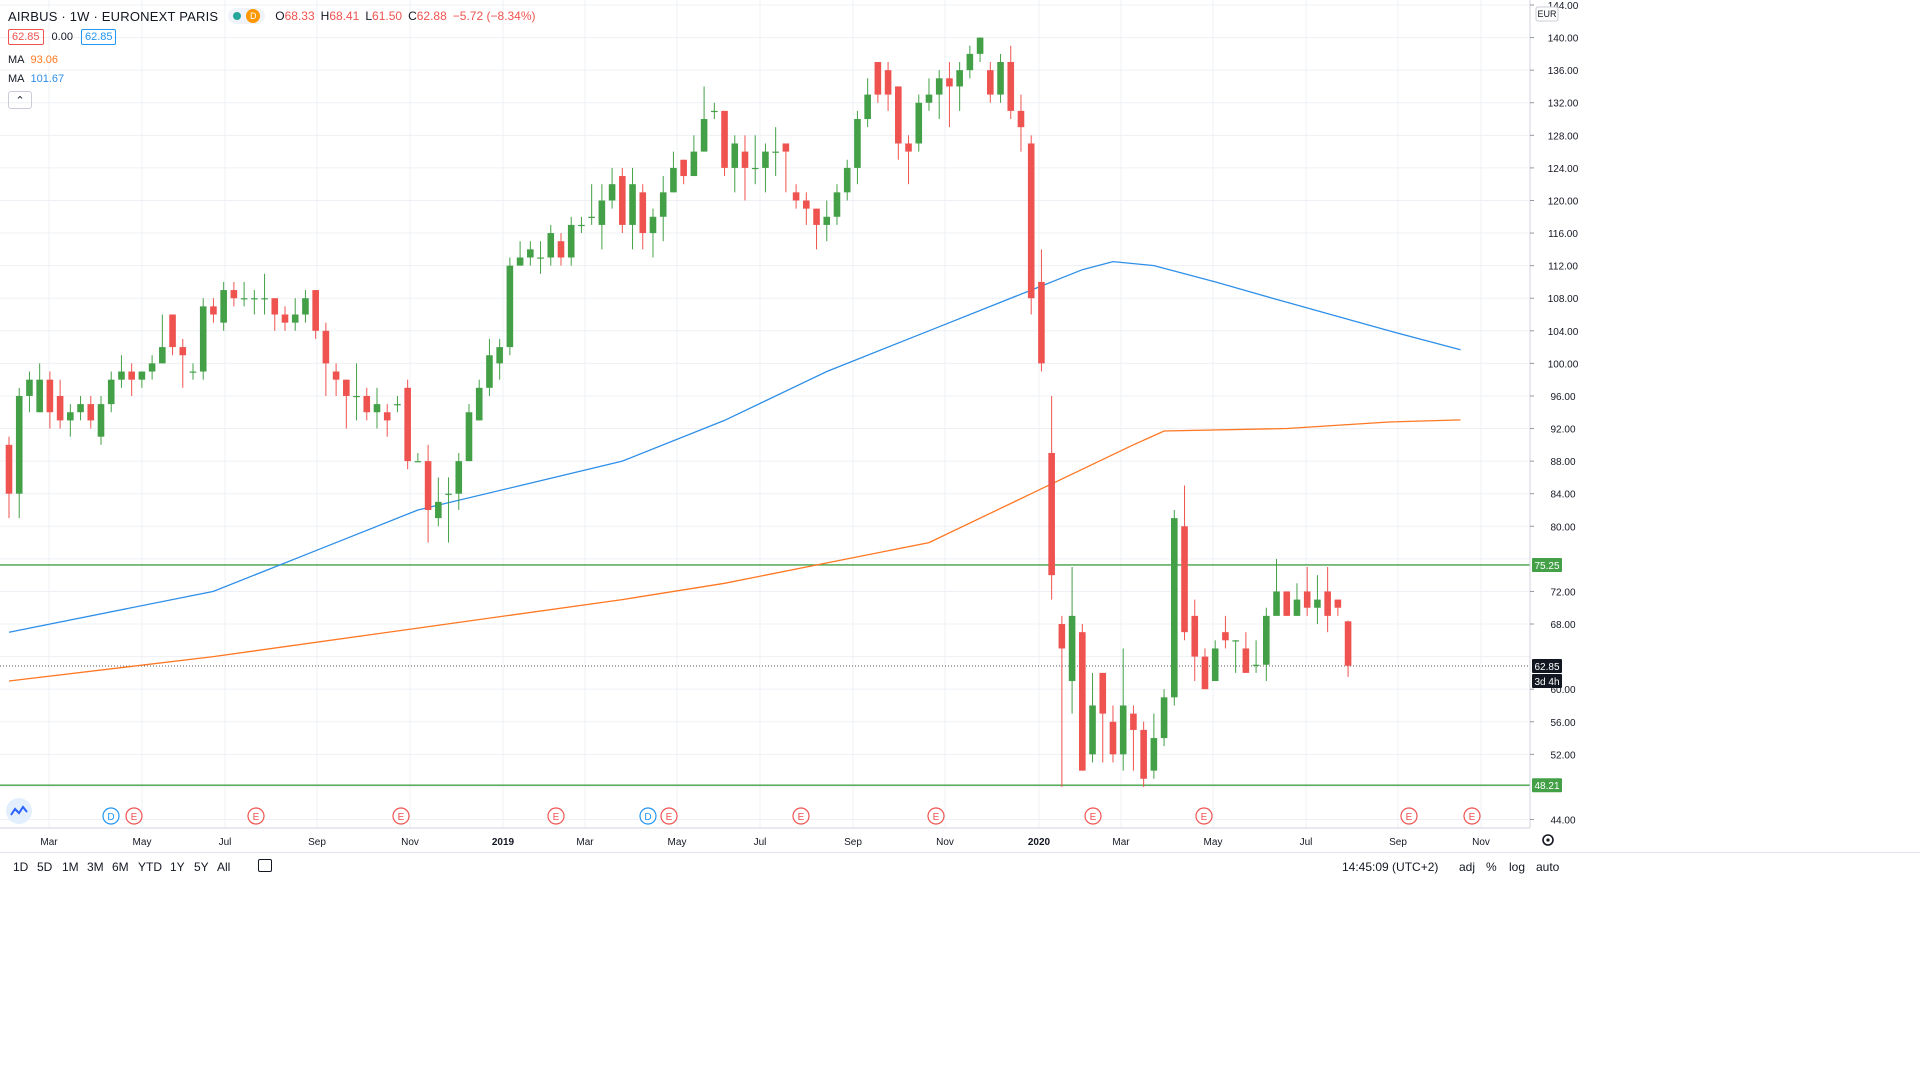 The width and height of the screenshot is (1920, 1080). What do you see at coordinates (299, 16) in the screenshot?
I see `o-value: 68.33` at bounding box center [299, 16].